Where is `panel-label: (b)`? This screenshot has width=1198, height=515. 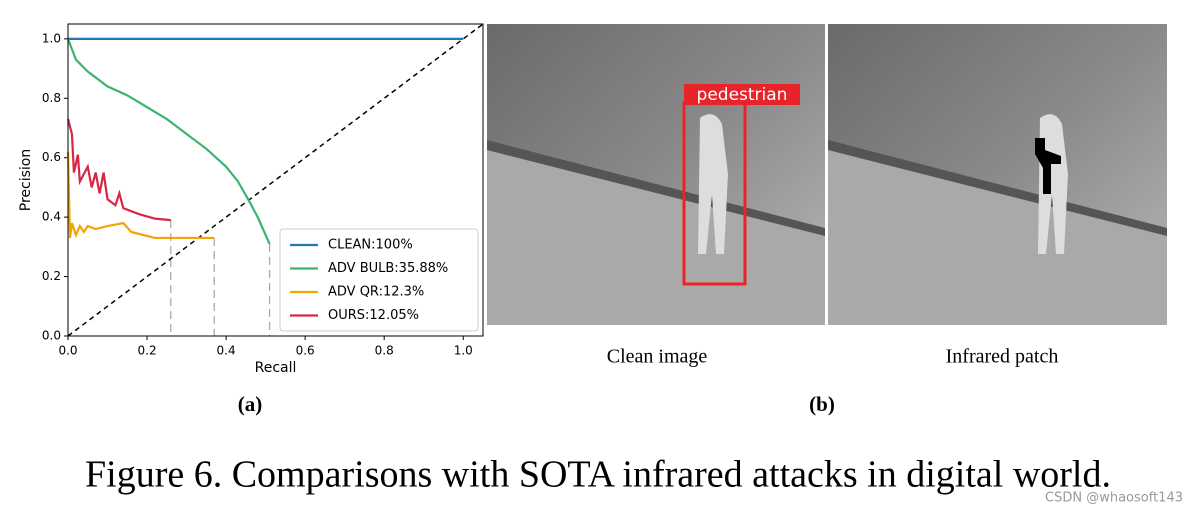
panel-label: (b) is located at coordinates (822, 404).